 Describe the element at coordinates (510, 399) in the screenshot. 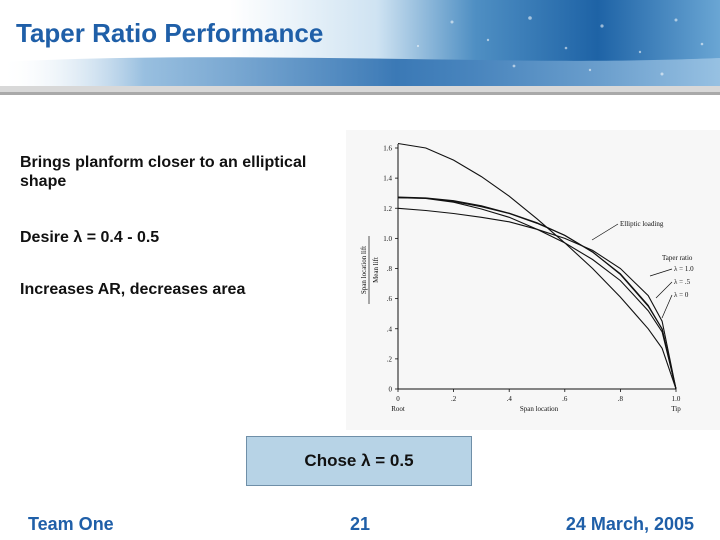

I see `x-tick-label: .4` at that location.